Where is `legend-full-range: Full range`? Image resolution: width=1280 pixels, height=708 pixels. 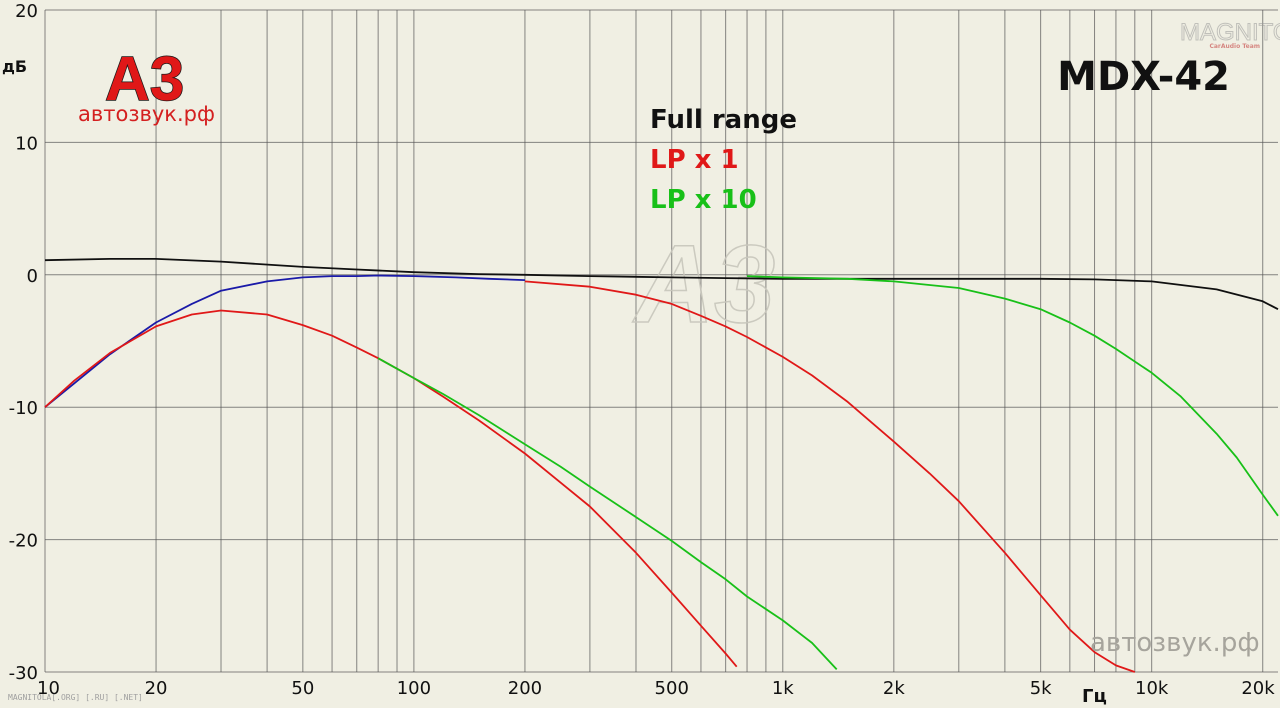 legend-full-range: Full range is located at coordinates (723, 120).